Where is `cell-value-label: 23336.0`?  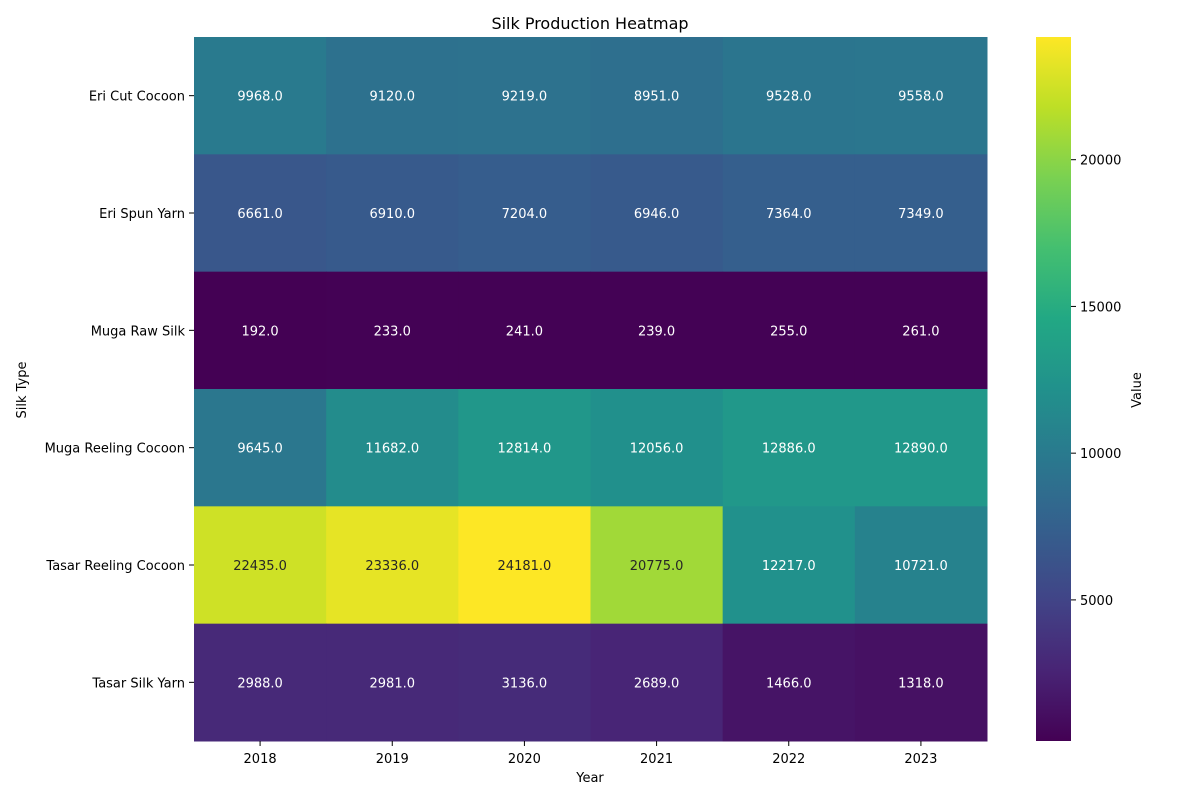
cell-value-label: 23336.0 is located at coordinates (392, 566).